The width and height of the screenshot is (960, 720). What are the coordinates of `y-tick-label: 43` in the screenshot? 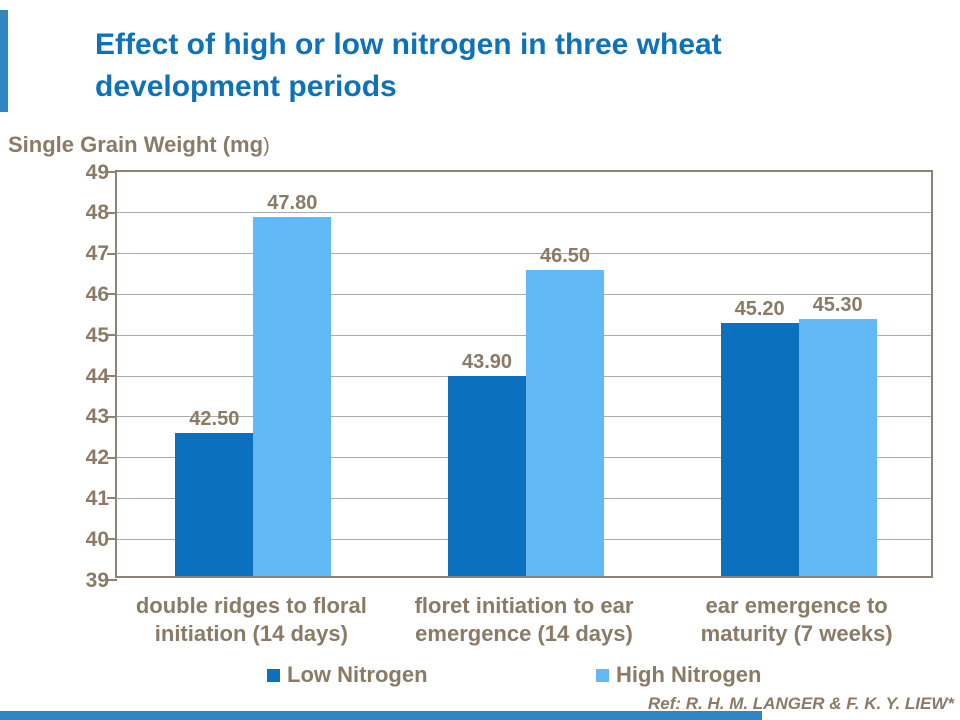 It's located at (97, 417).